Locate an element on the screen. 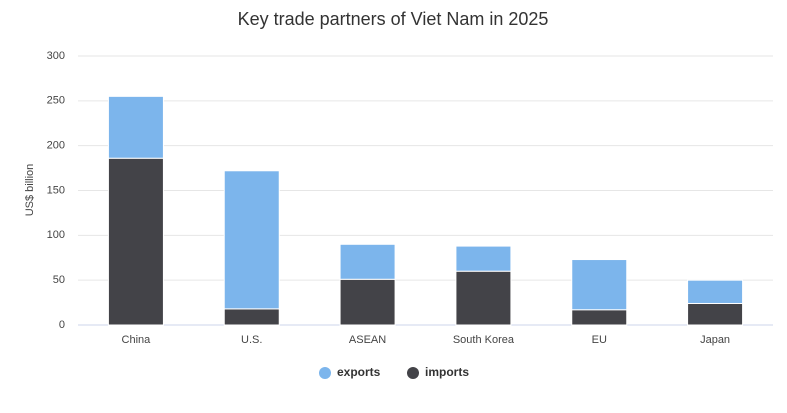 The height and width of the screenshot is (413, 787). y-tick-label: 50 is located at coordinates (59, 280).